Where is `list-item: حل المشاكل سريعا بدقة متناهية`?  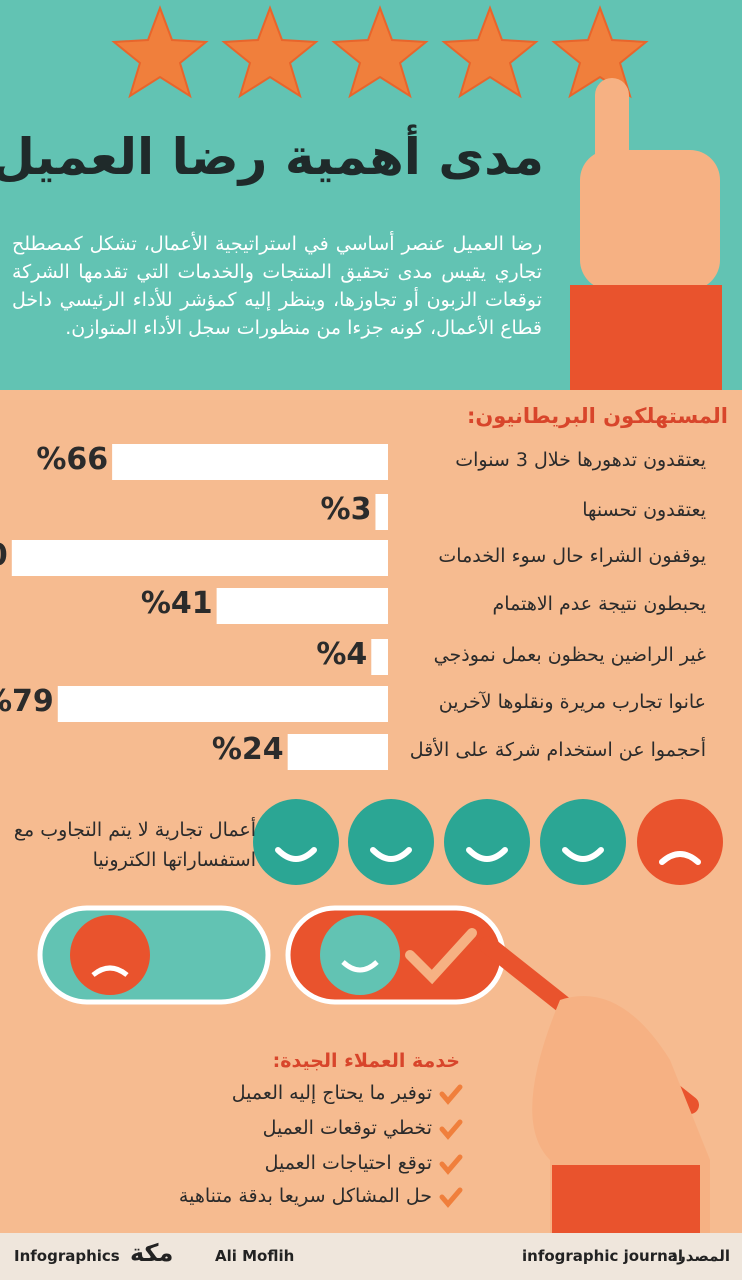 list-item: حل المشاكل سريعا بدقة متناهية is located at coordinates (305, 1196).